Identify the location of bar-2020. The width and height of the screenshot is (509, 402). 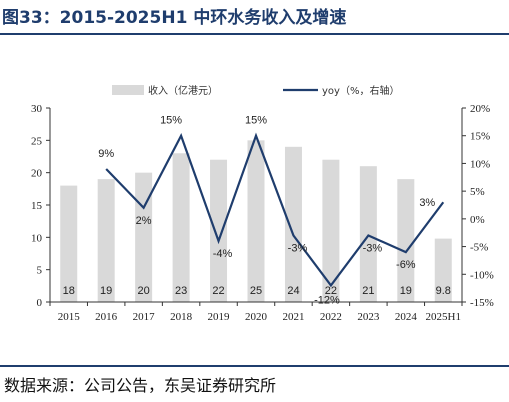
(256, 221).